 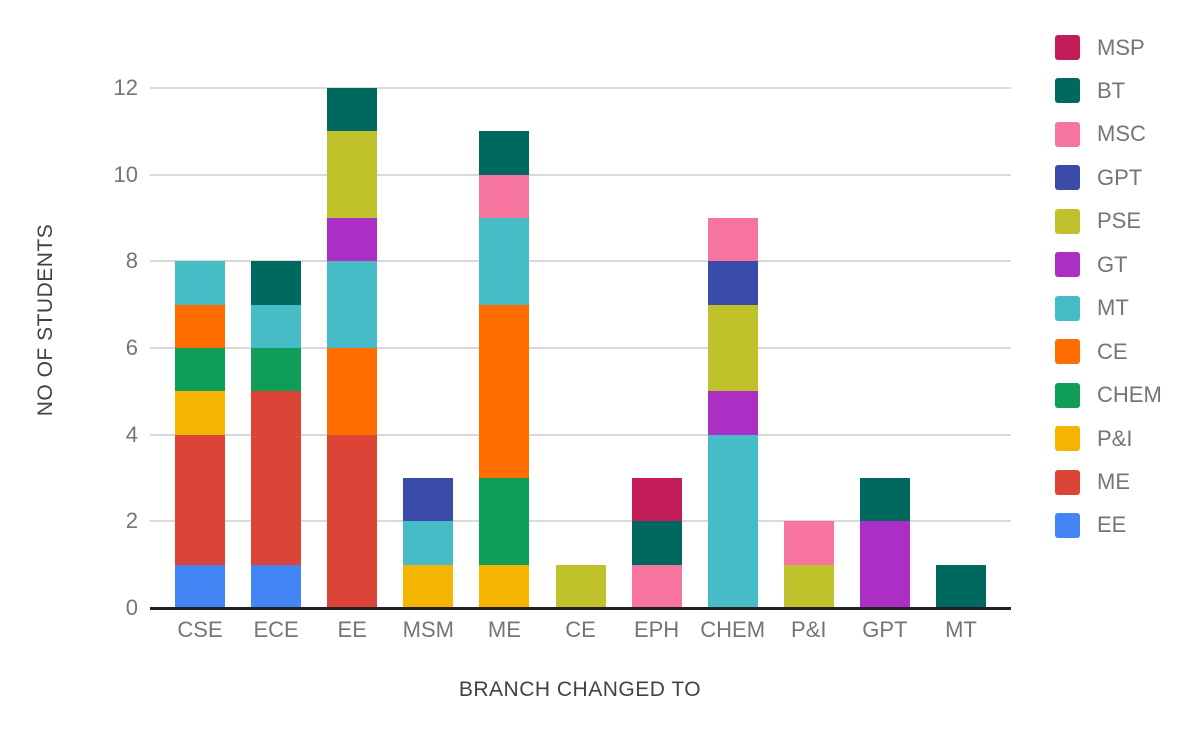 I want to click on legend-label: GPT, so click(x=1120, y=177).